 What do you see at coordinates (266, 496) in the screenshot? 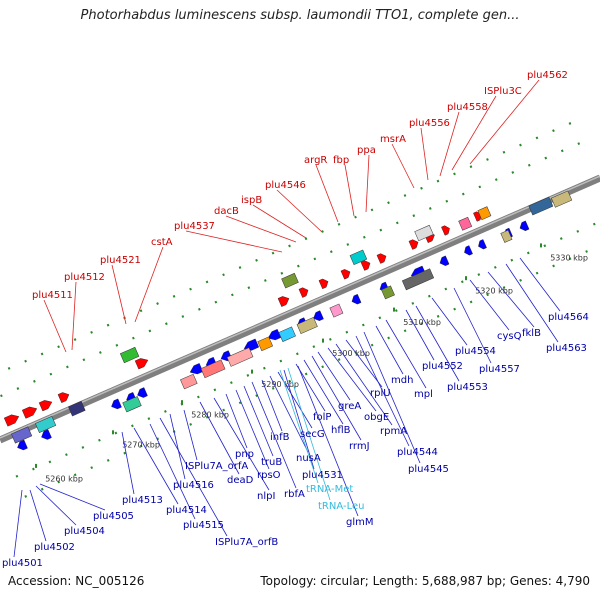
I see `gene-label: nlpI` at bounding box center [266, 496].